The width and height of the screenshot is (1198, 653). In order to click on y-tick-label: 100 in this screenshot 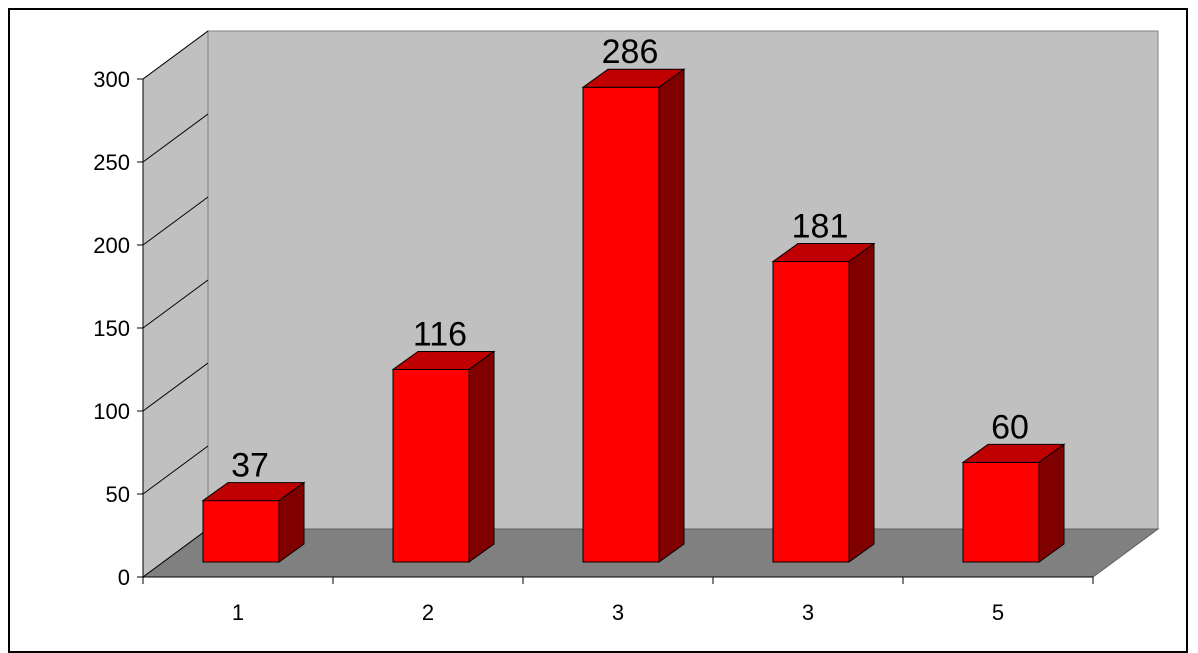, I will do `click(111, 411)`.